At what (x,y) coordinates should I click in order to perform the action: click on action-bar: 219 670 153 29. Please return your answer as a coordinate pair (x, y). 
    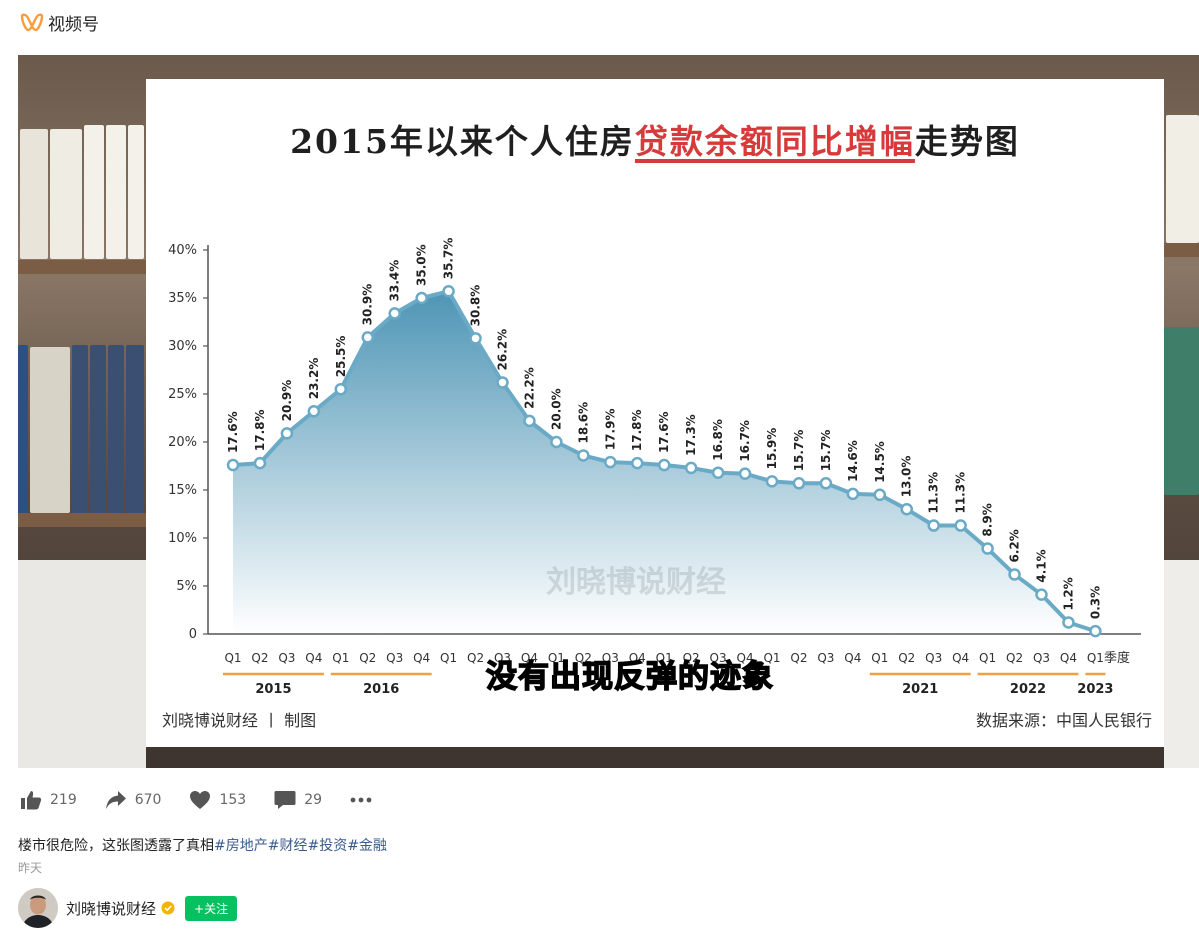
    Looking at the image, I should click on (210, 800).